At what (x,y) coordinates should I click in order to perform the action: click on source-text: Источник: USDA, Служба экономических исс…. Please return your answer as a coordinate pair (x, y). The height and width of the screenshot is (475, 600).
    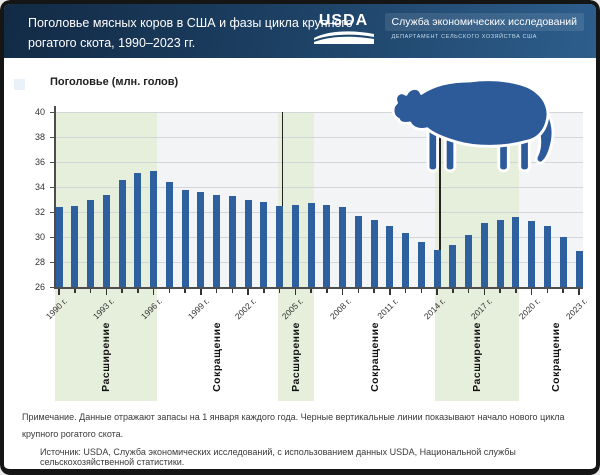
    Looking at the image, I should click on (278, 457).